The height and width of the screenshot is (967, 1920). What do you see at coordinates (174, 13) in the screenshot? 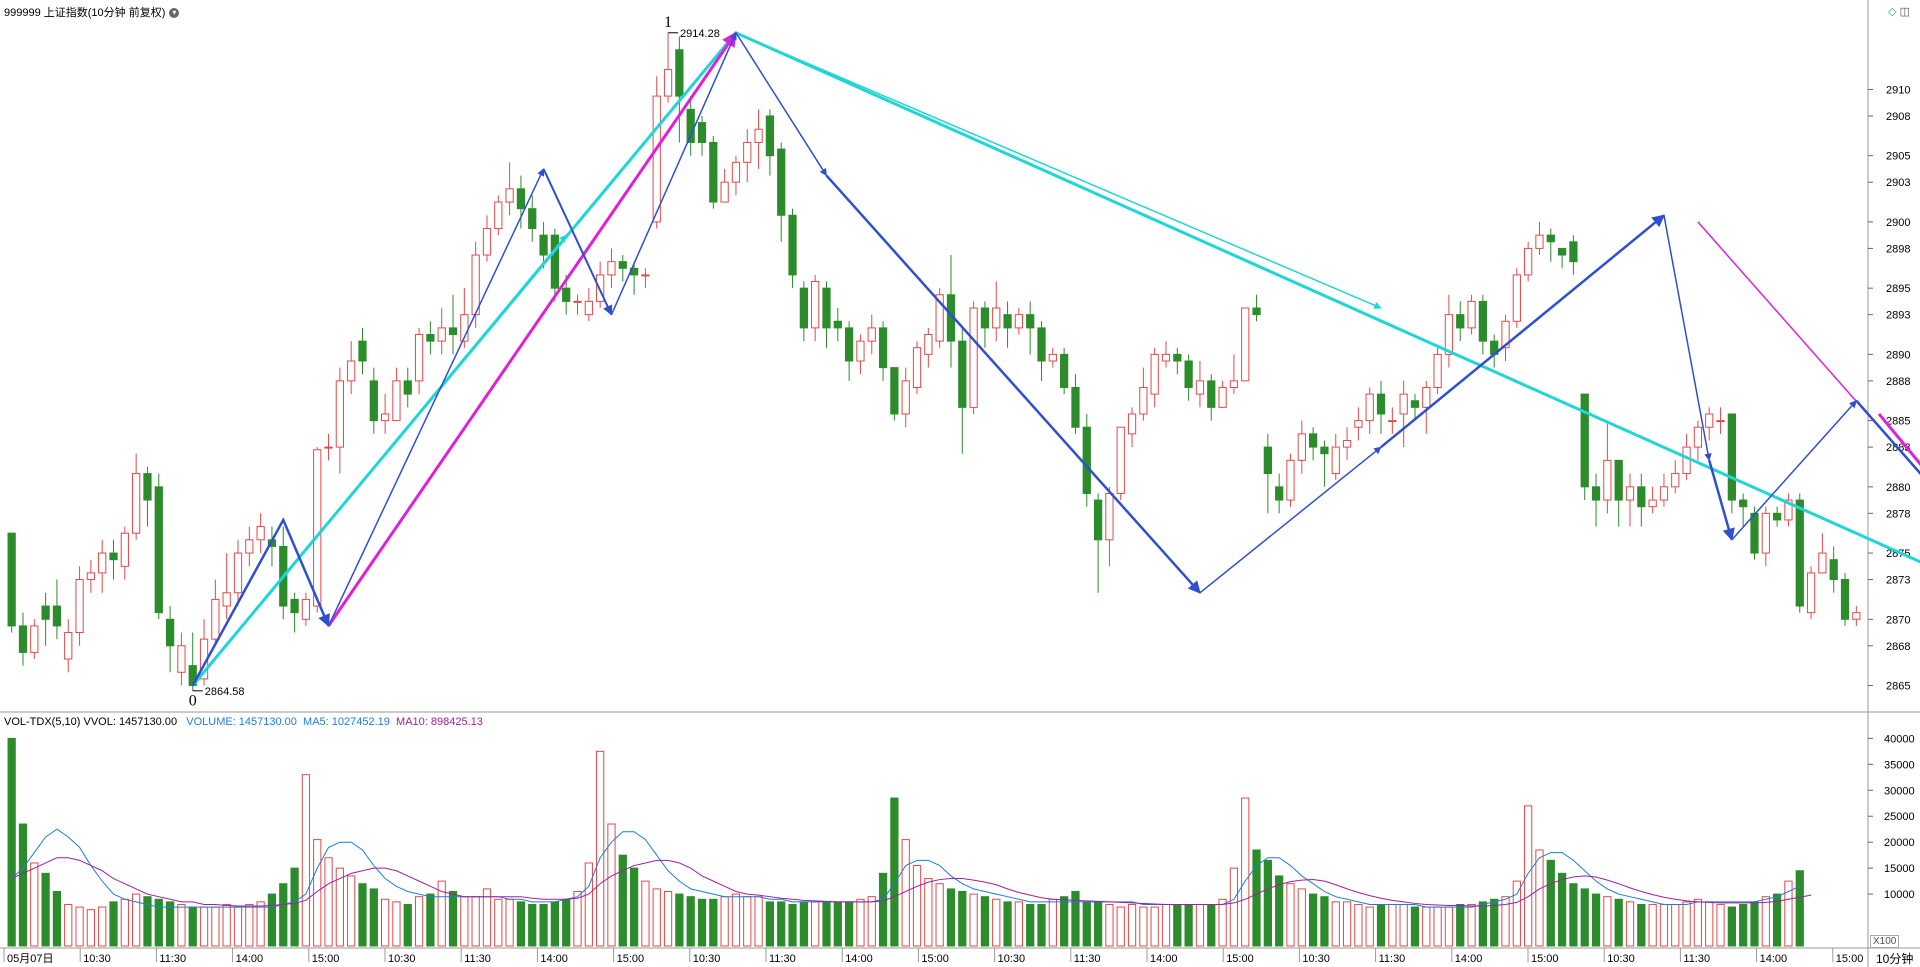
I see `options-button: ▾` at bounding box center [174, 13].